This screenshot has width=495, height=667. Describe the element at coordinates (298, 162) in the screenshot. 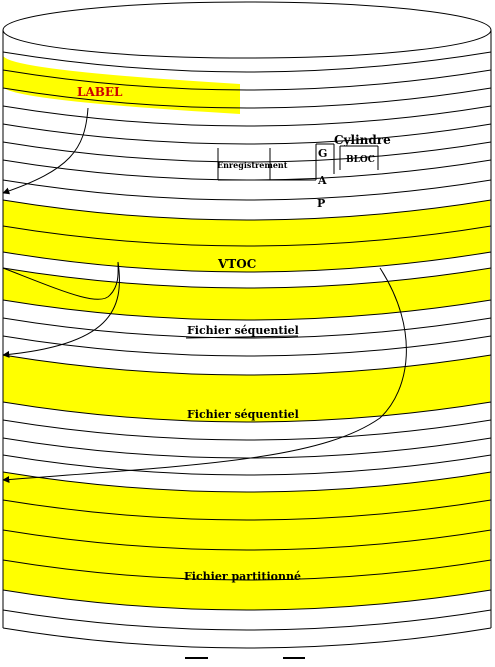

I see `record-block-boxes` at that location.